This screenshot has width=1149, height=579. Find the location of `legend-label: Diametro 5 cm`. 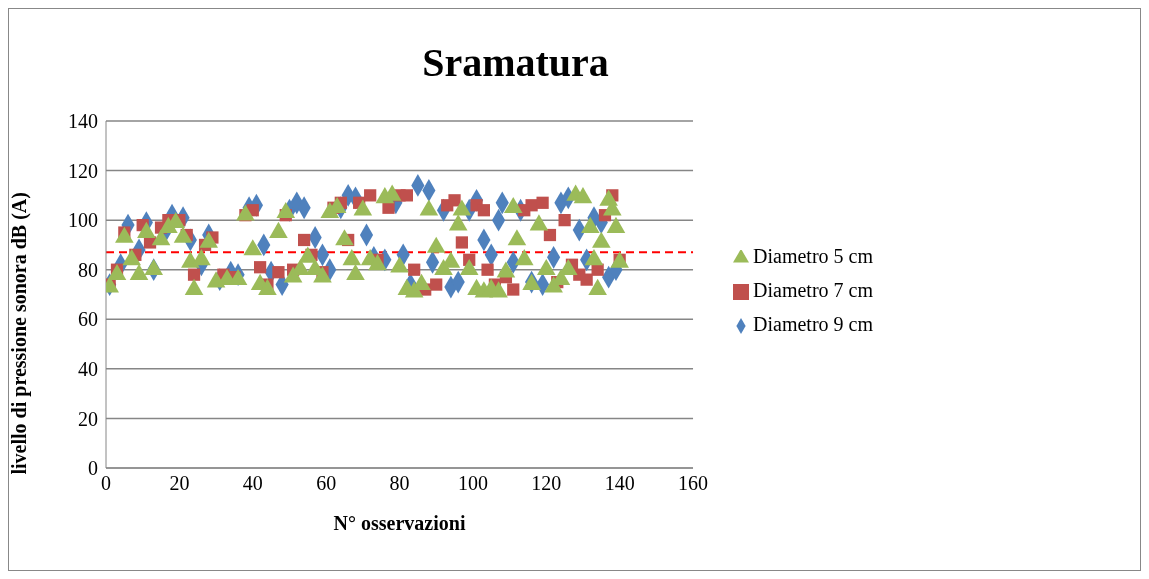

legend-label: Diametro 5 cm is located at coordinates (813, 255).